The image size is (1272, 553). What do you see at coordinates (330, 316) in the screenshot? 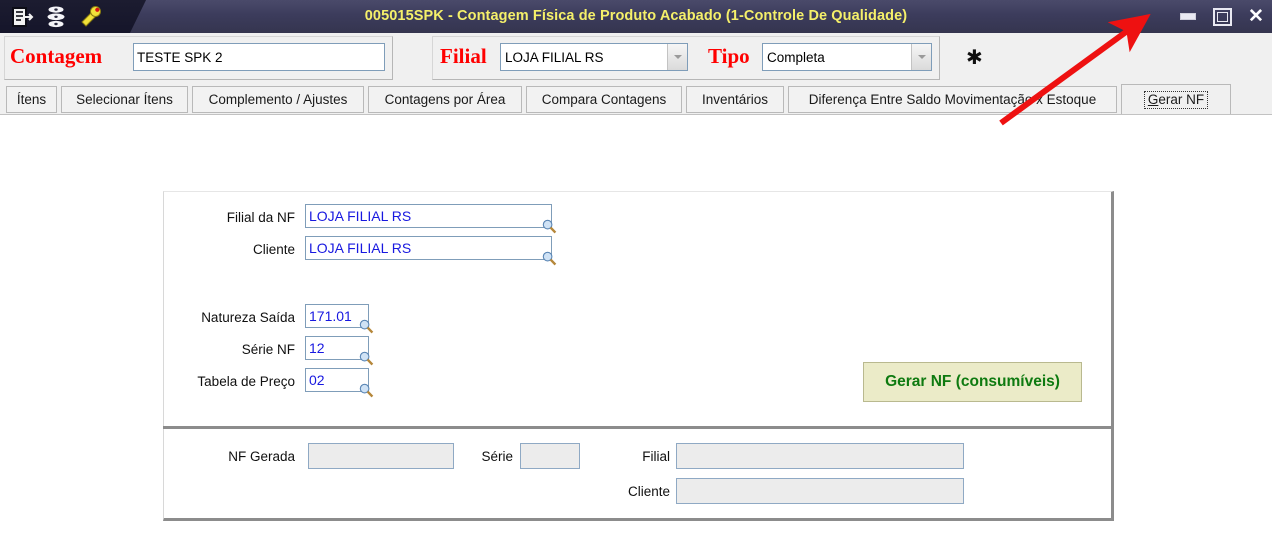
I see `natureza-saida-value: 171.01` at bounding box center [330, 316].